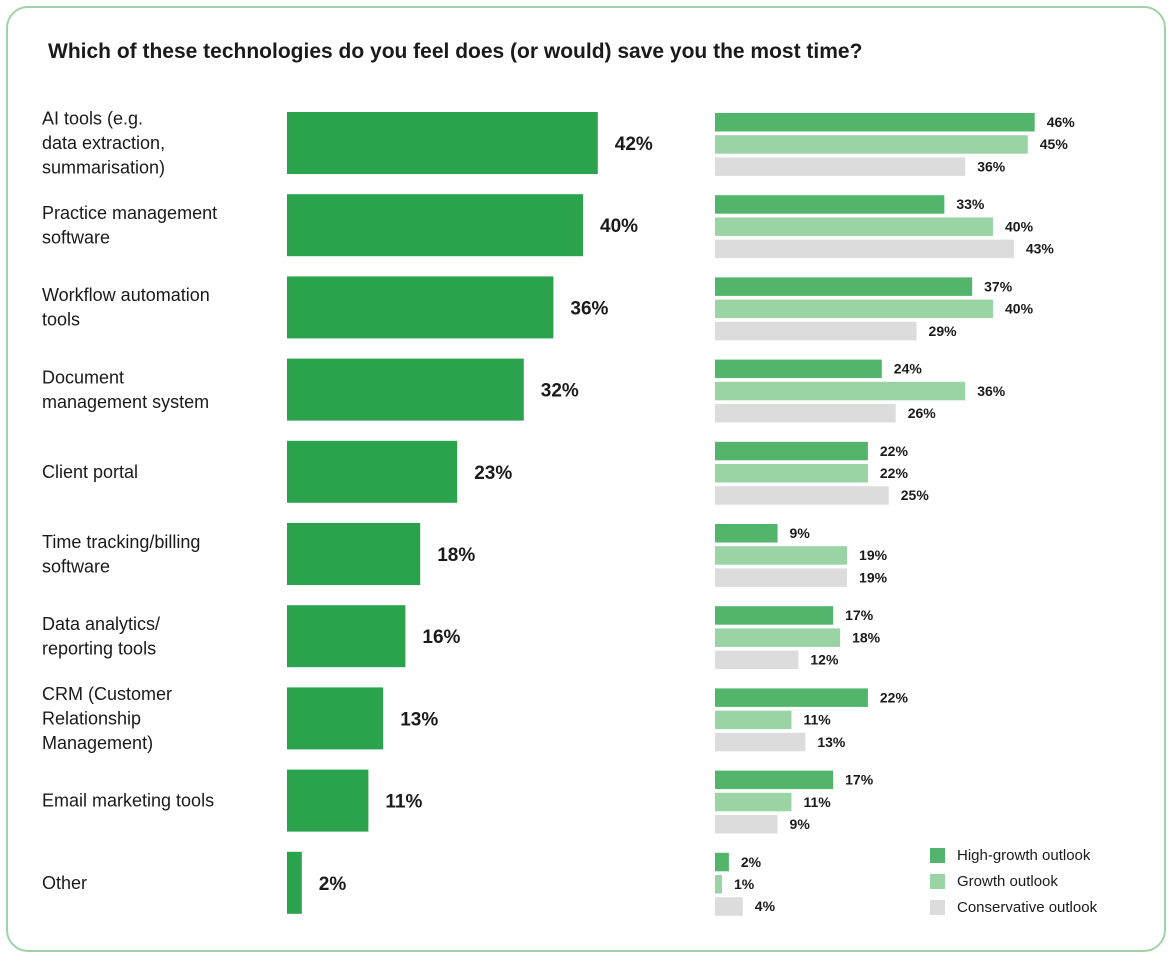 The width and height of the screenshot is (1174, 962). I want to click on overall-value-label: 13%, so click(419, 719).